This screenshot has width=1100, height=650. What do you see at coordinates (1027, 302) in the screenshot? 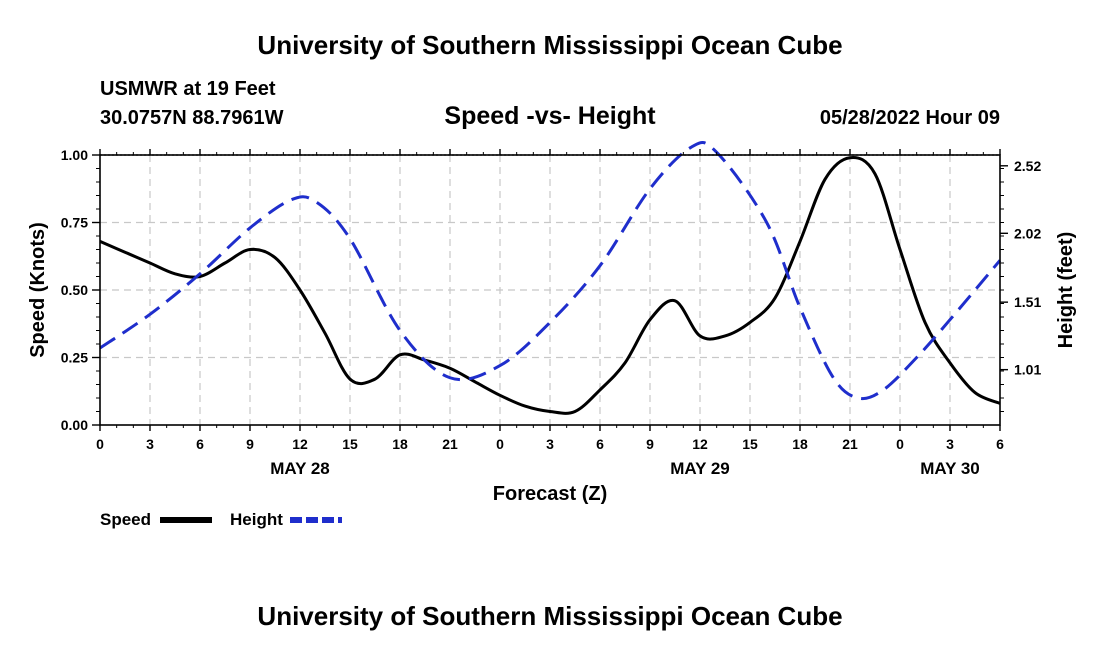
I see `y2-tick-label: 1.51` at bounding box center [1027, 302].